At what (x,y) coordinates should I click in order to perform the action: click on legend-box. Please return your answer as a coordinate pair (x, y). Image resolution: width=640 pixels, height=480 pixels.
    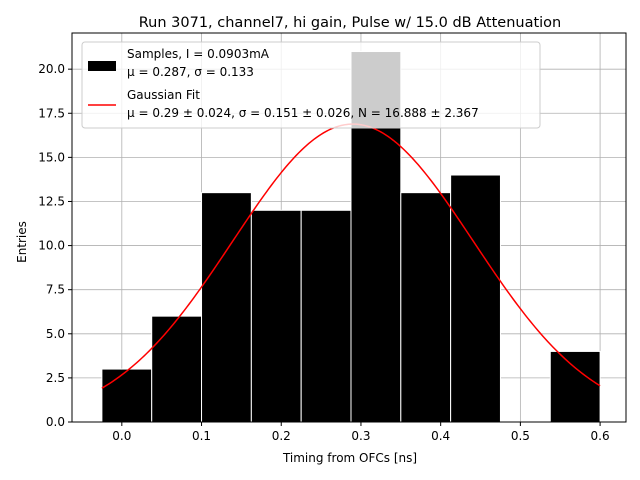
    Looking at the image, I should click on (311, 85).